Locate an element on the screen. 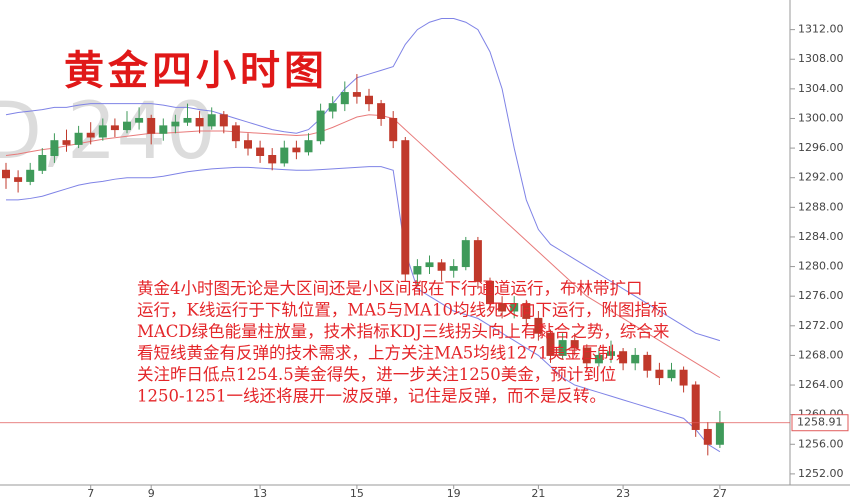 The height and width of the screenshot is (500, 850). y-tick-label: 1256.00 is located at coordinates (821, 443).